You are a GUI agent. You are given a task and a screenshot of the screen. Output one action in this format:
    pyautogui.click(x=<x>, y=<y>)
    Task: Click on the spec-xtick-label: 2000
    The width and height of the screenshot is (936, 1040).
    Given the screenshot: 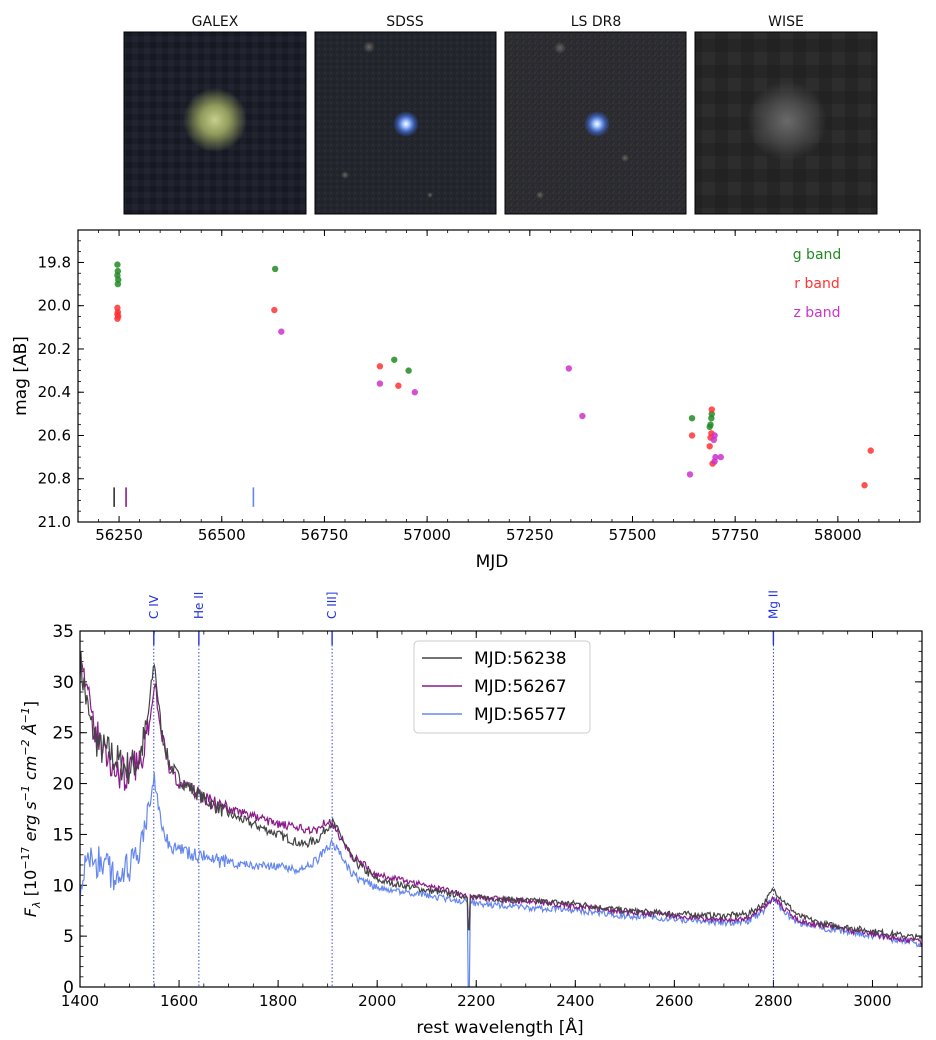 What is the action you would take?
    pyautogui.click(x=377, y=1001)
    